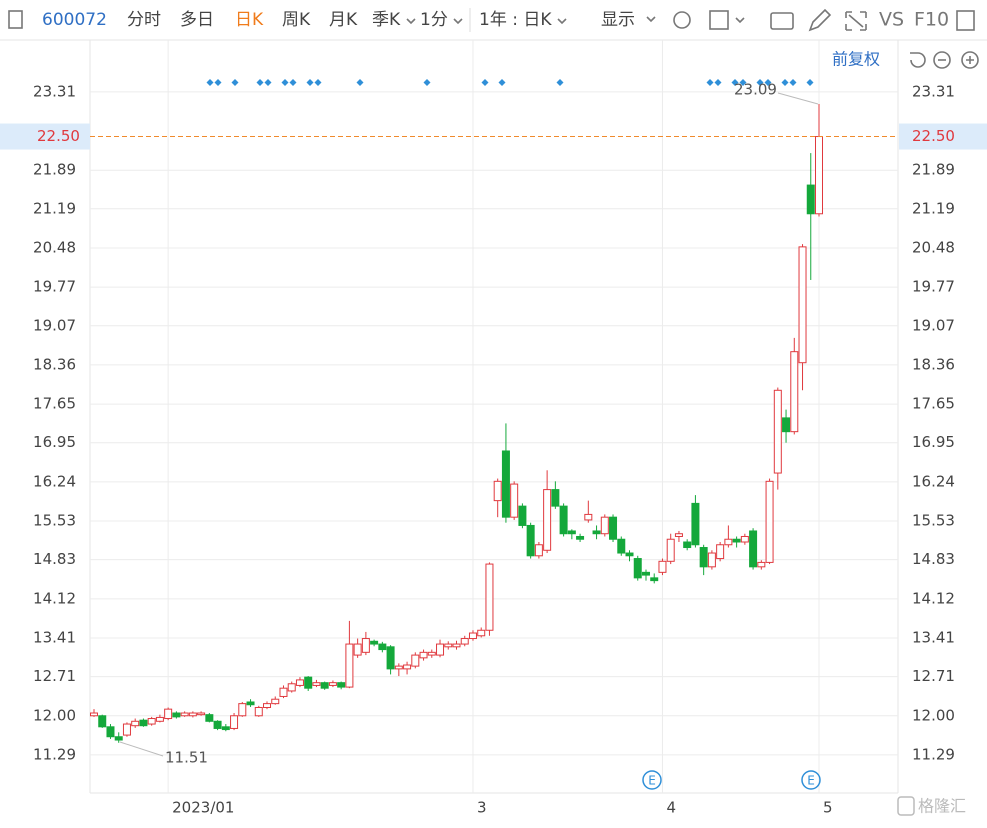  I want to click on y-tick-label: 20.48, so click(54, 247).